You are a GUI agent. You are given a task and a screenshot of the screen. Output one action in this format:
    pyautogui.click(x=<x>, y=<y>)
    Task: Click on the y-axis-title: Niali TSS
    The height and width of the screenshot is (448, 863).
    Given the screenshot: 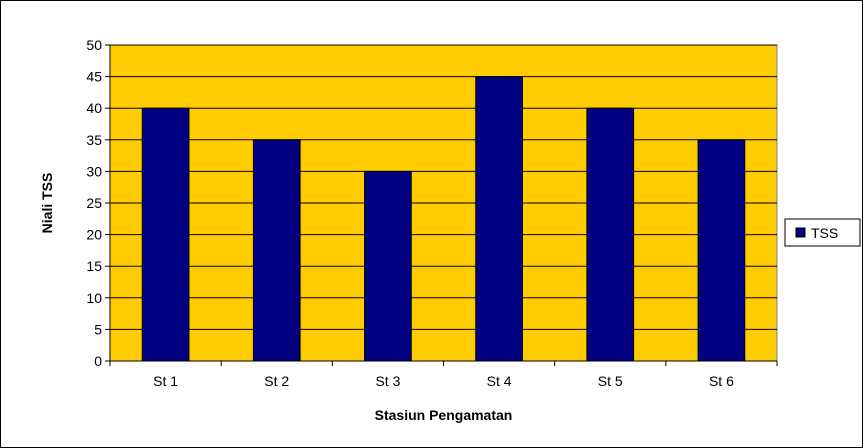 What is the action you would take?
    pyautogui.click(x=47, y=203)
    